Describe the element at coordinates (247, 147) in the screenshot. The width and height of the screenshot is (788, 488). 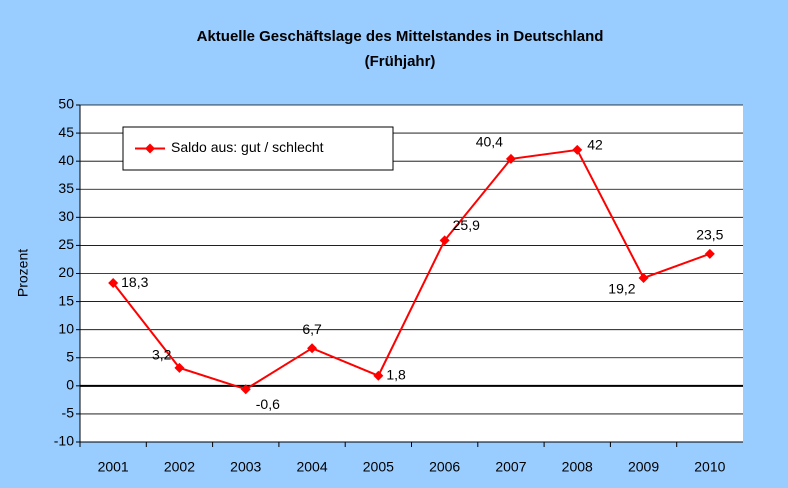
I see `legend-label: Saldo aus: gut / schlecht` at that location.